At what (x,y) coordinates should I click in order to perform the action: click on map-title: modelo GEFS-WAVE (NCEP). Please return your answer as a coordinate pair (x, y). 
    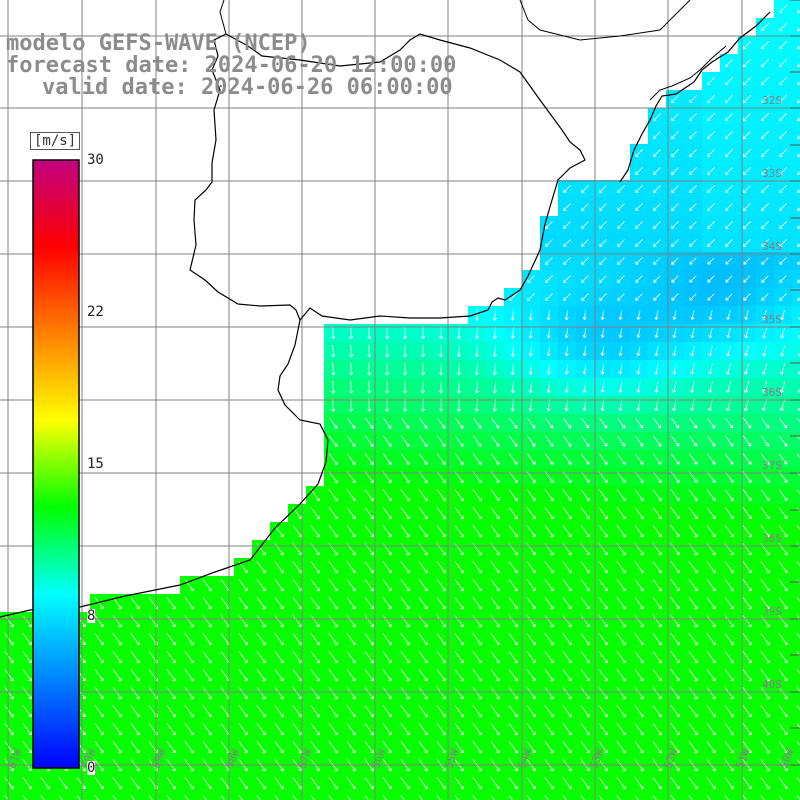
    Looking at the image, I should click on (158, 43).